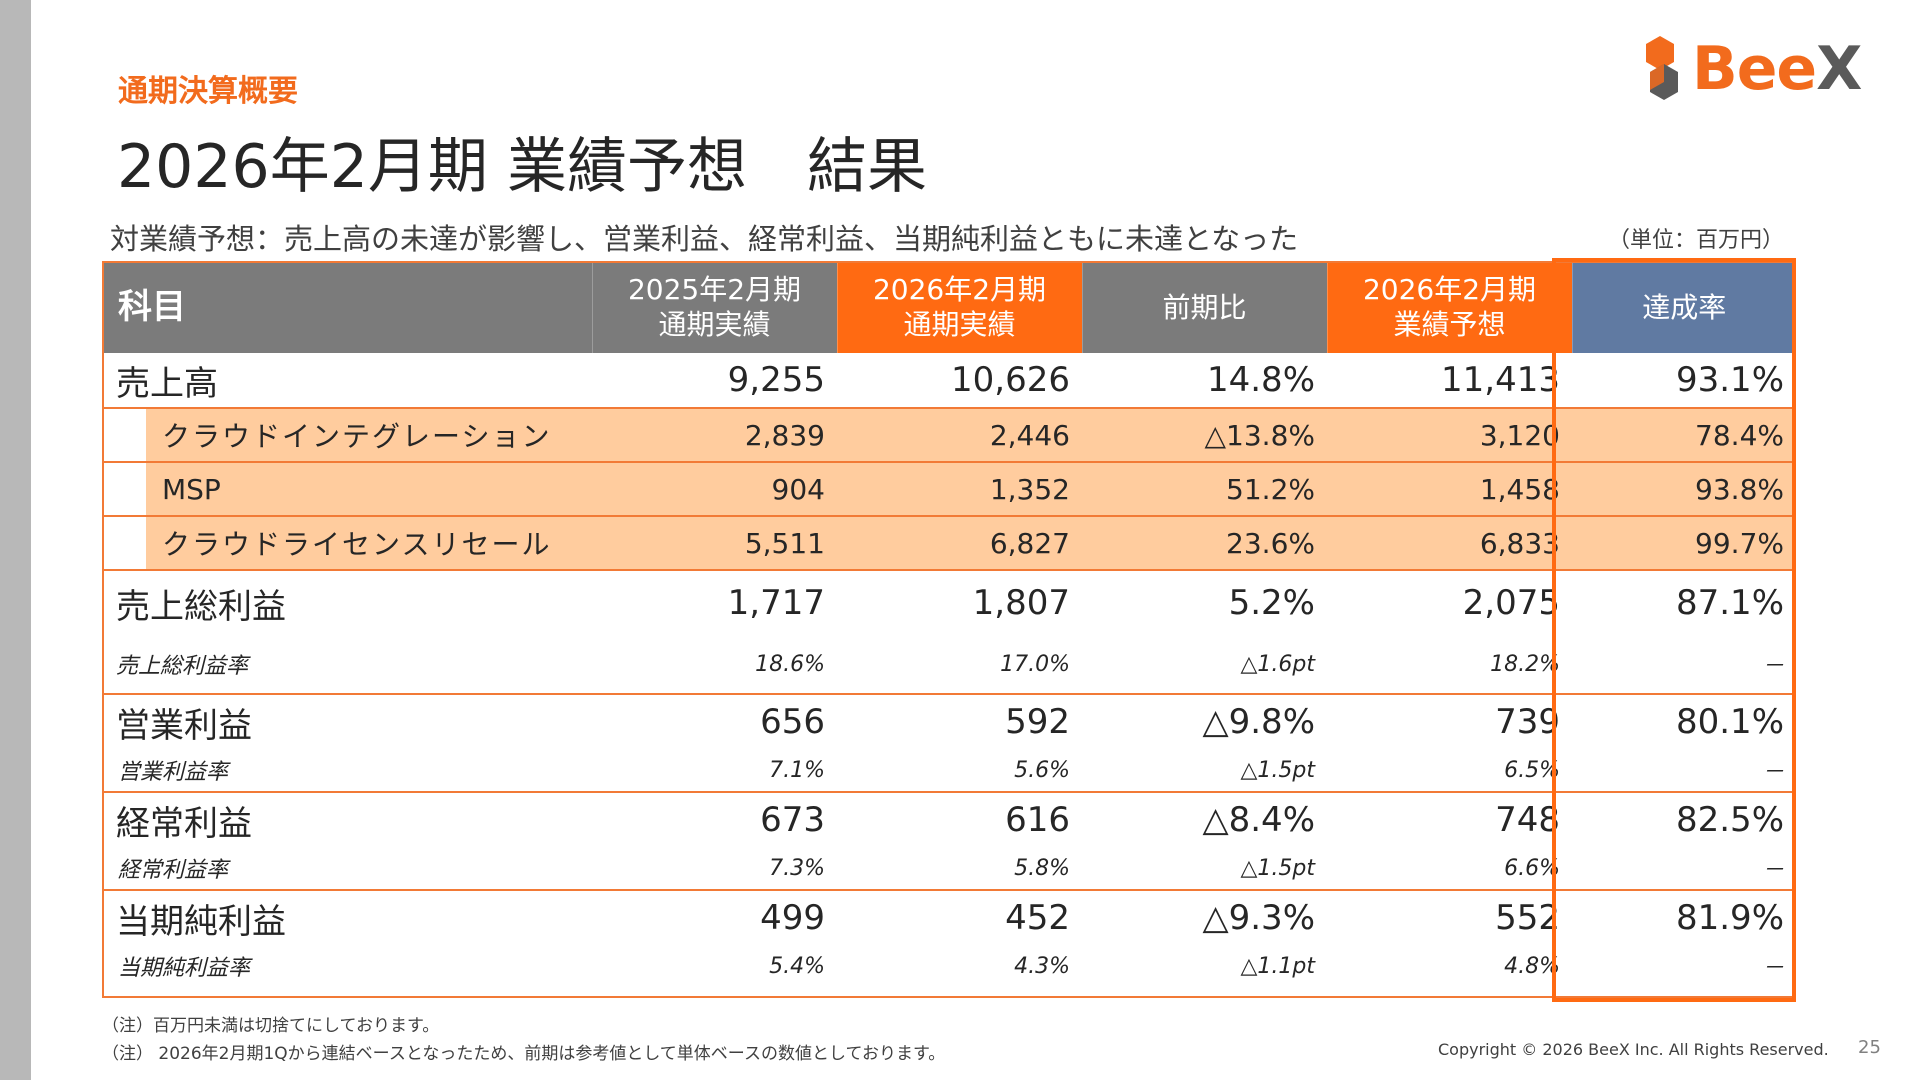 This screenshot has height=1080, width=1920. What do you see at coordinates (1662, 68) in the screenshot?
I see `beex-logo-mark-icon` at bounding box center [1662, 68].